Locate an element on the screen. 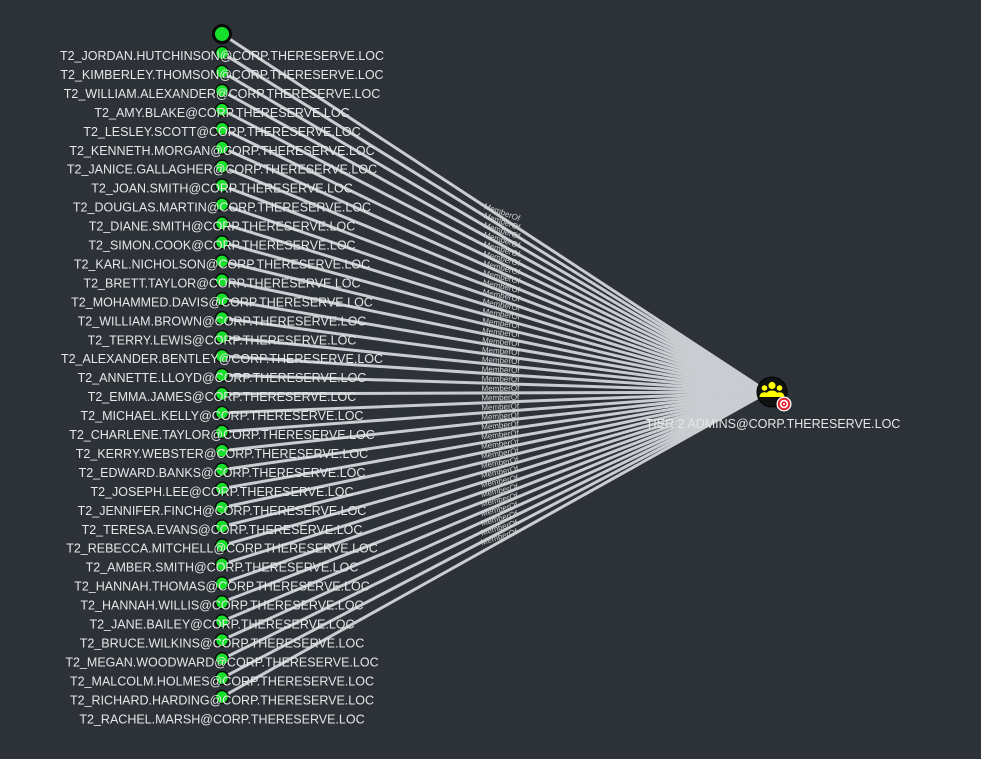 Image resolution: width=981 pixels, height=759 pixels. user-label: T2_KERRY.WEBSTER@CORP.THERESERVE.LOC is located at coordinates (222, 454).